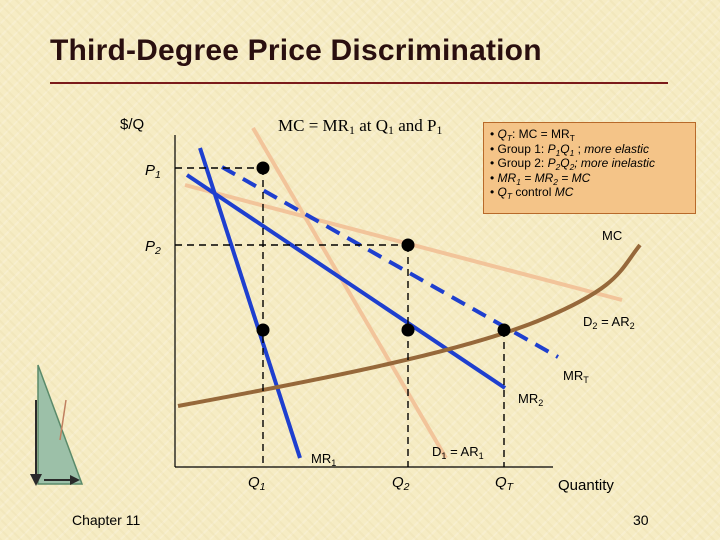 The height and width of the screenshot is (540, 720). What do you see at coordinates (250, 303) in the screenshot?
I see `mr1-curve` at bounding box center [250, 303].